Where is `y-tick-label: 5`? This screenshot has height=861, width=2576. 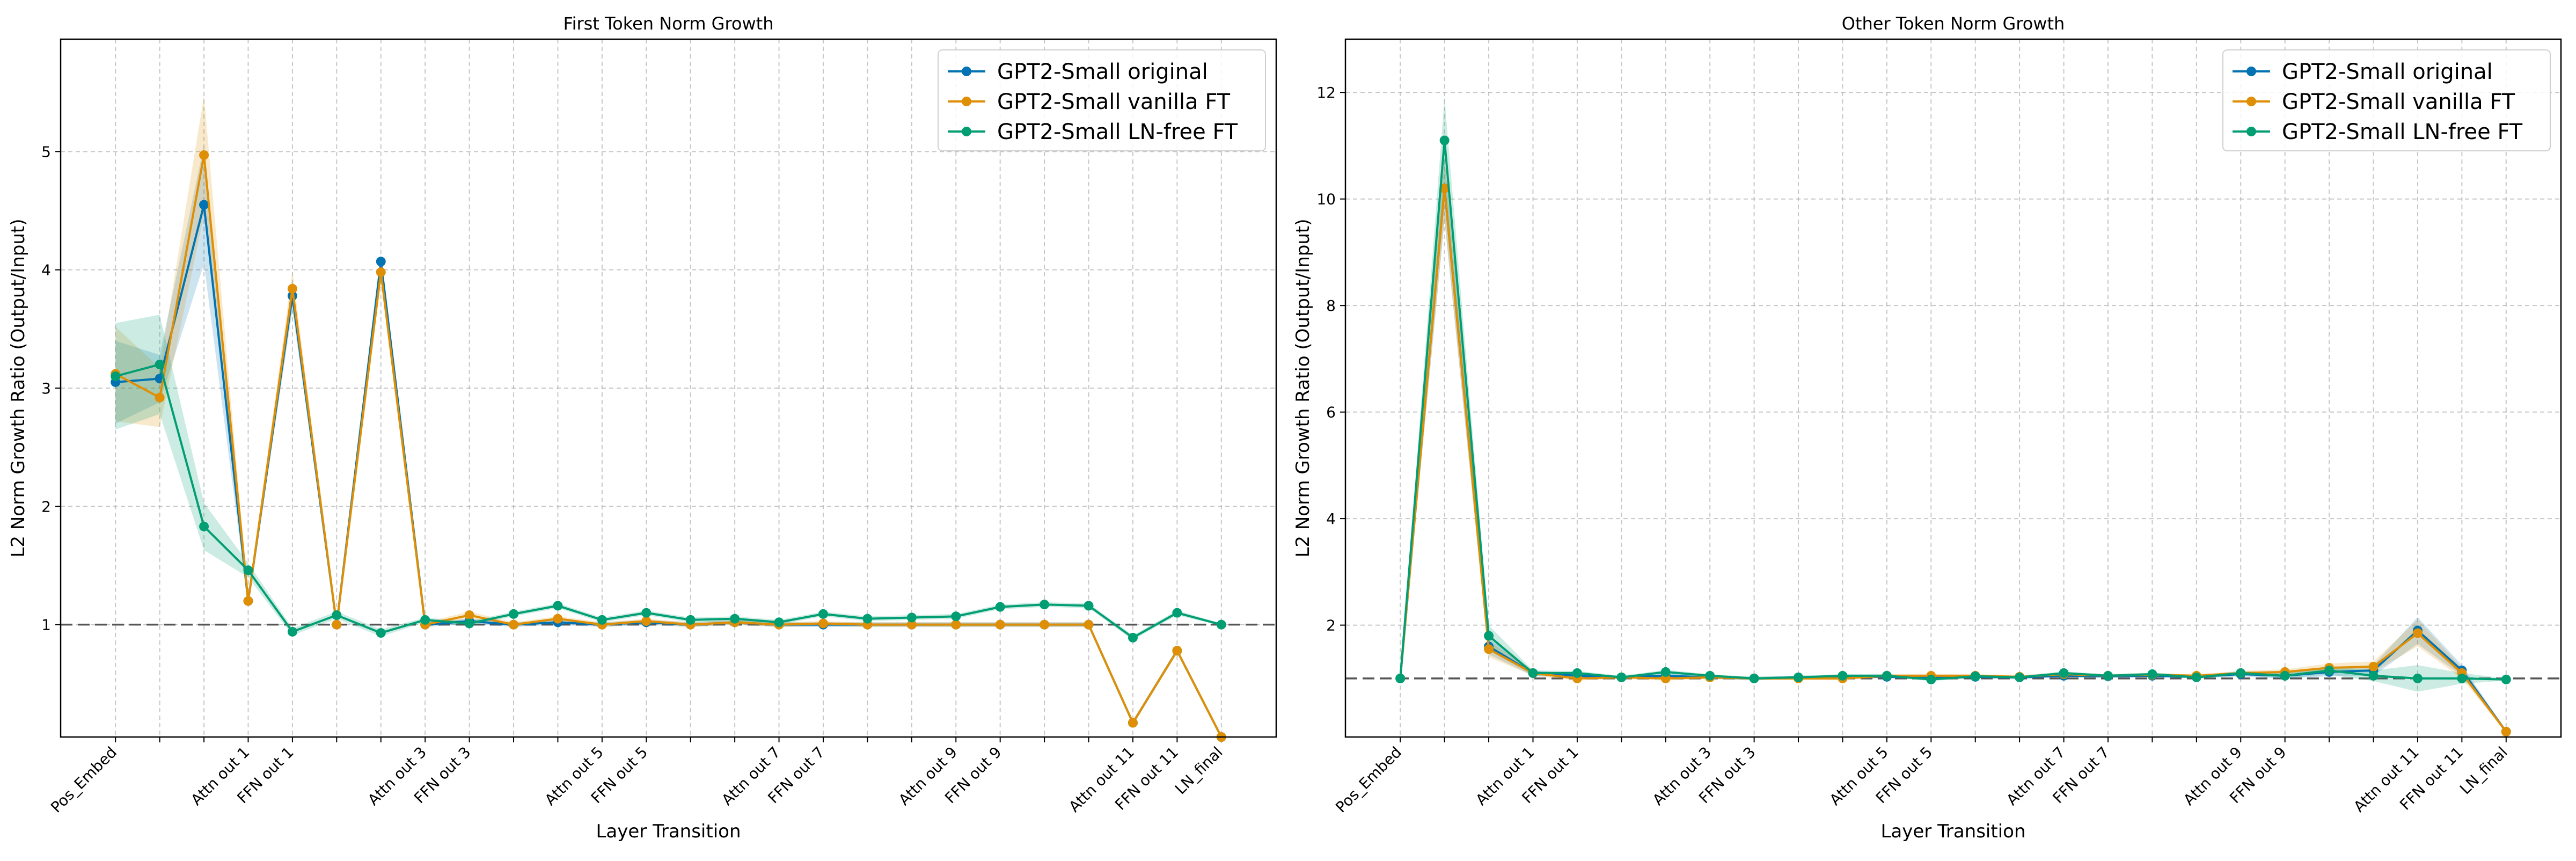 y-tick-label: 5 is located at coordinates (46, 151).